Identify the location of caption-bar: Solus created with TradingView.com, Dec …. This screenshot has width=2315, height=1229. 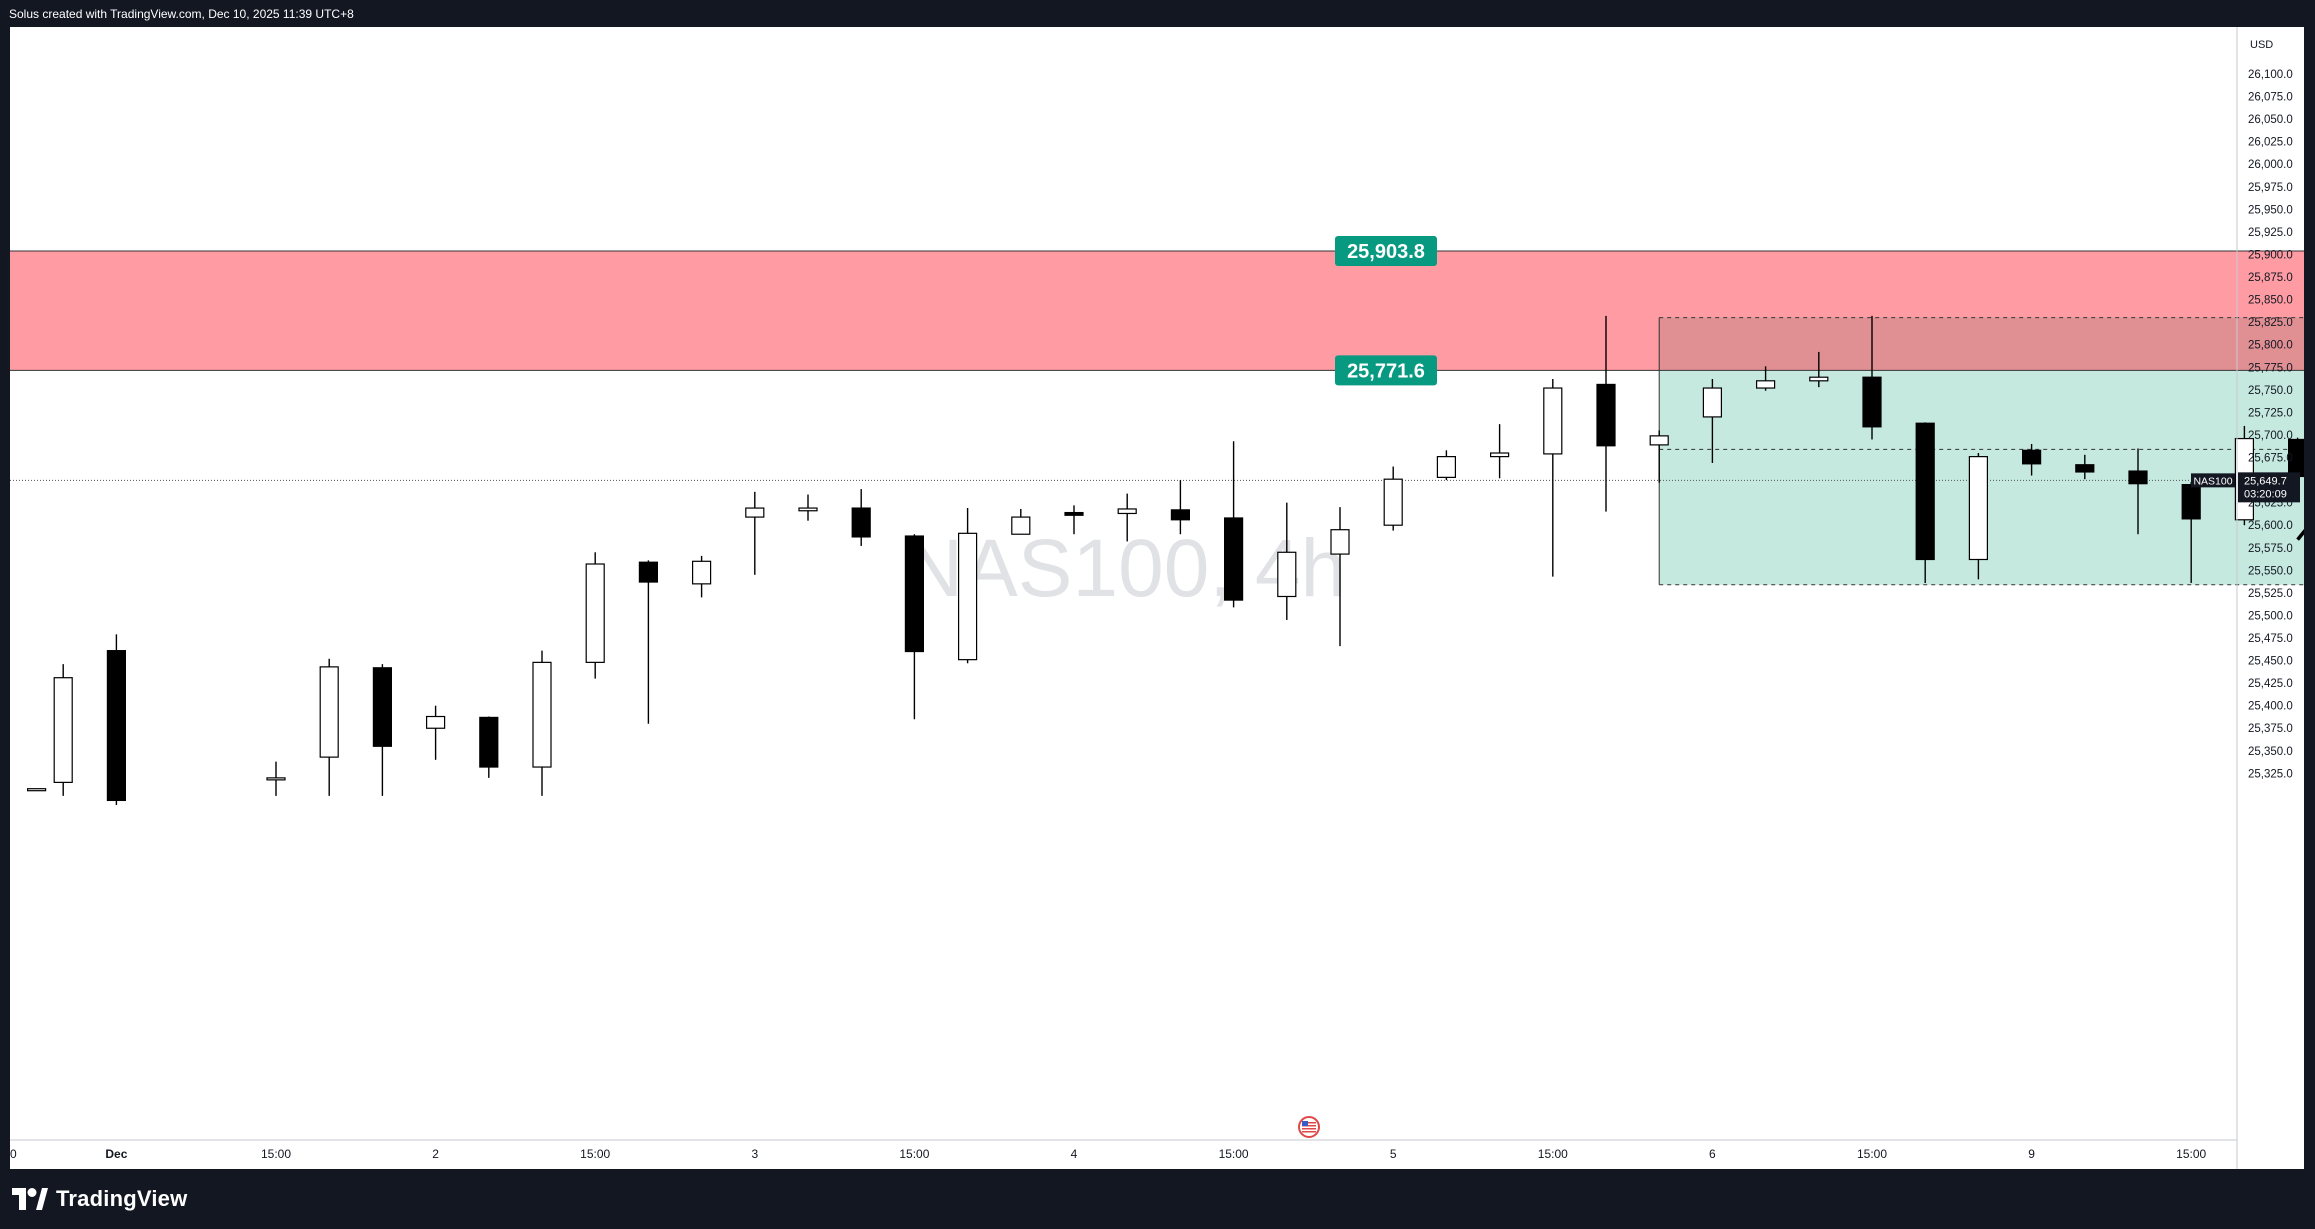
(1157, 13).